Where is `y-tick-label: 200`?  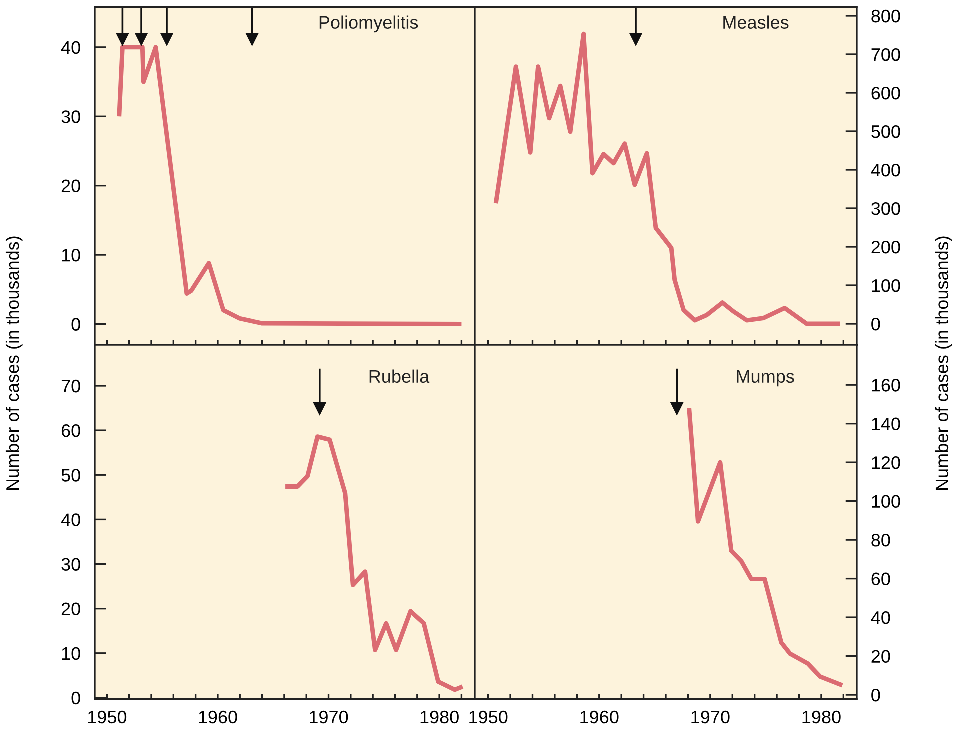
y-tick-label: 200 is located at coordinates (886, 247).